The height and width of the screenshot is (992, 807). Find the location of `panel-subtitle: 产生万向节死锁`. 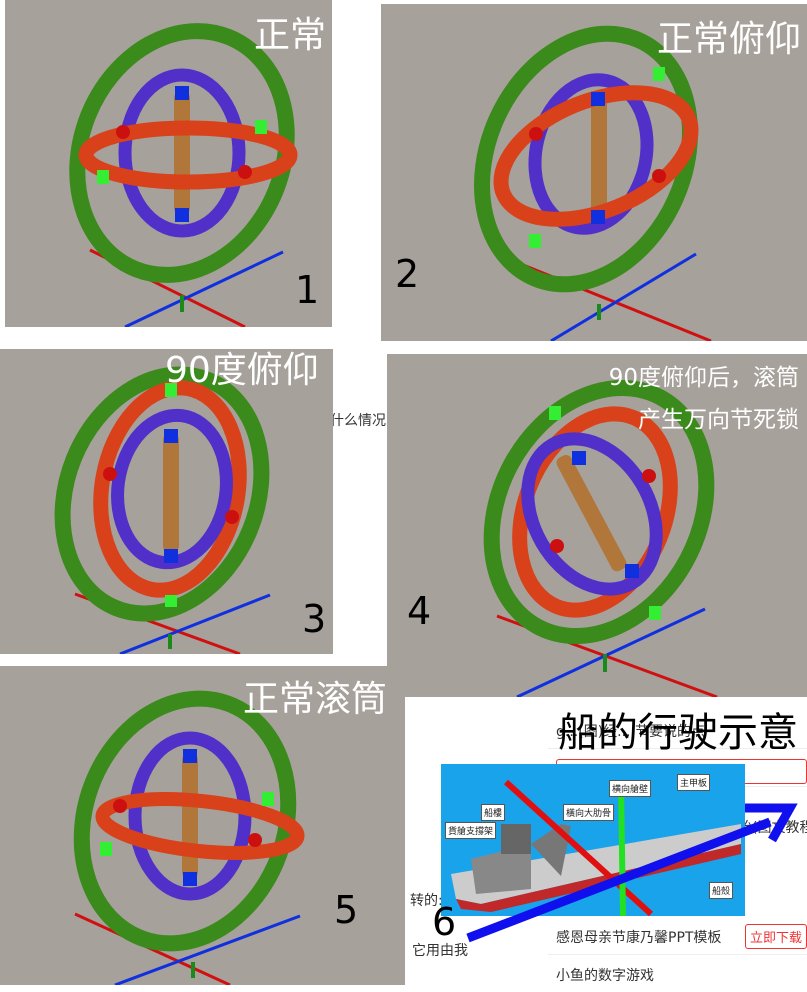

panel-subtitle: 产生万向节死锁 is located at coordinates (718, 420).